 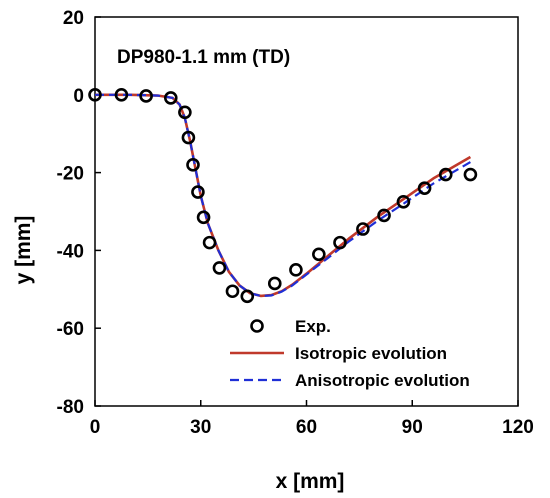 I want to click on legend-marker-exp, so click(x=257, y=326).